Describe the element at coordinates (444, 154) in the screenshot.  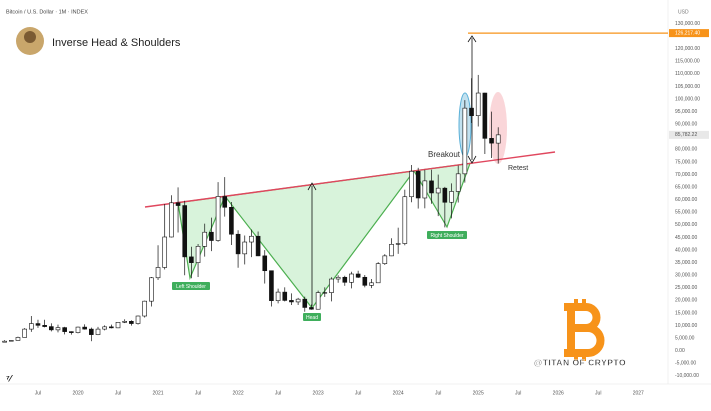
I see `breakout-label: Breakout` at that location.